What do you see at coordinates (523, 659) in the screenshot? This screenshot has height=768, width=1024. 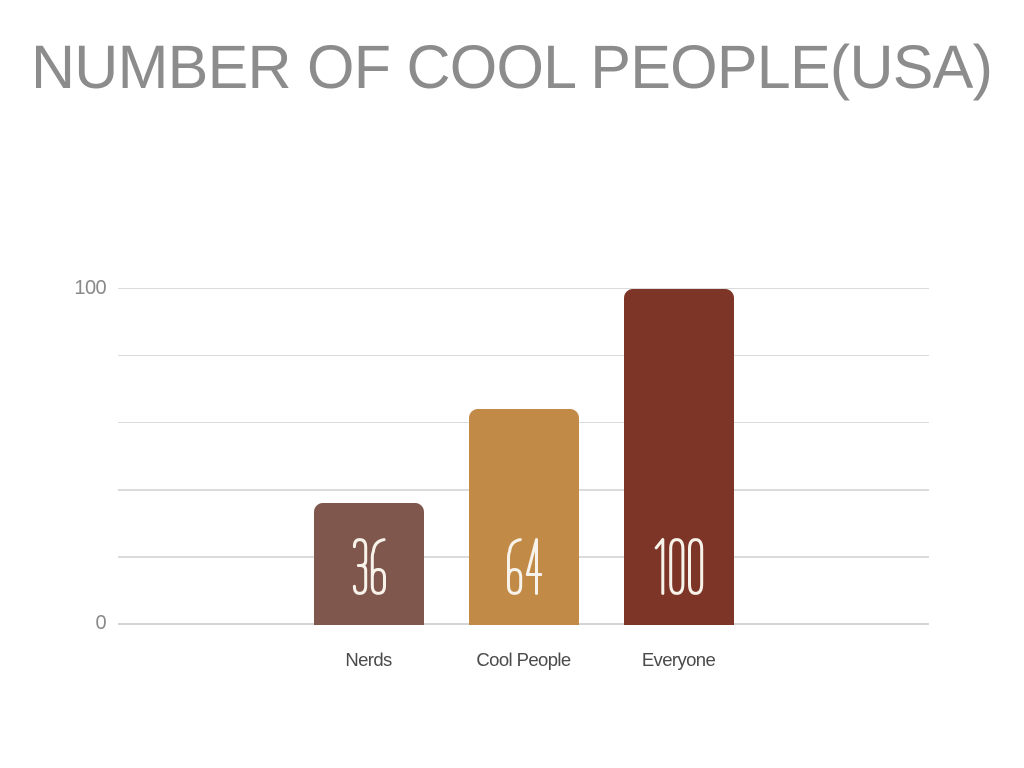 I see `x-axis-label: Cool People` at bounding box center [523, 659].